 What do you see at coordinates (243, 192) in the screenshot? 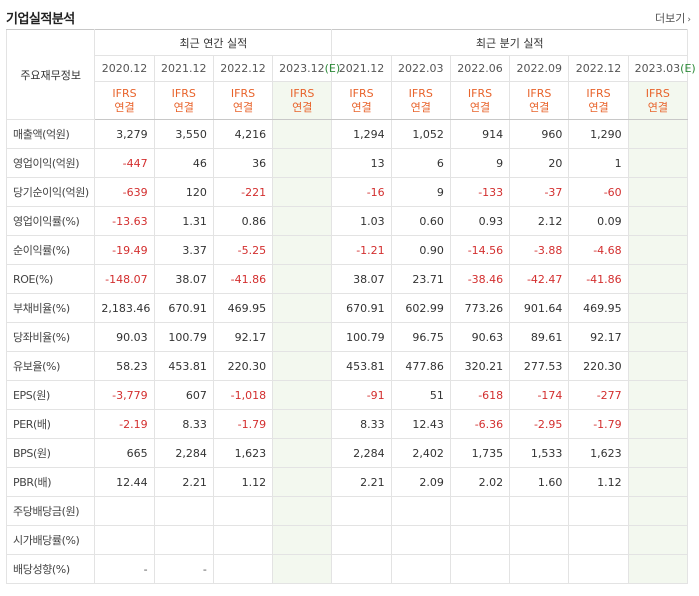
I see `value-cell: -221` at bounding box center [243, 192].